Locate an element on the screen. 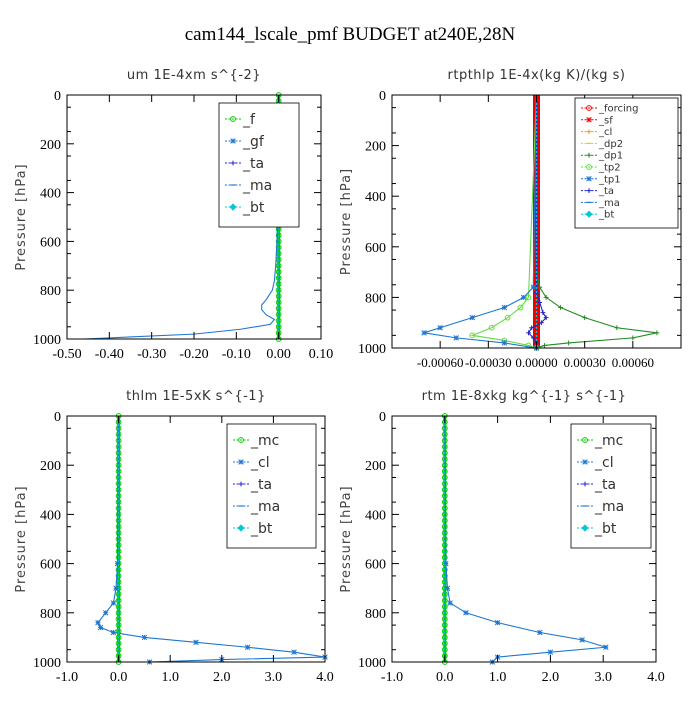 The image size is (700, 705). series-line-tp2 is located at coordinates (504, 221).